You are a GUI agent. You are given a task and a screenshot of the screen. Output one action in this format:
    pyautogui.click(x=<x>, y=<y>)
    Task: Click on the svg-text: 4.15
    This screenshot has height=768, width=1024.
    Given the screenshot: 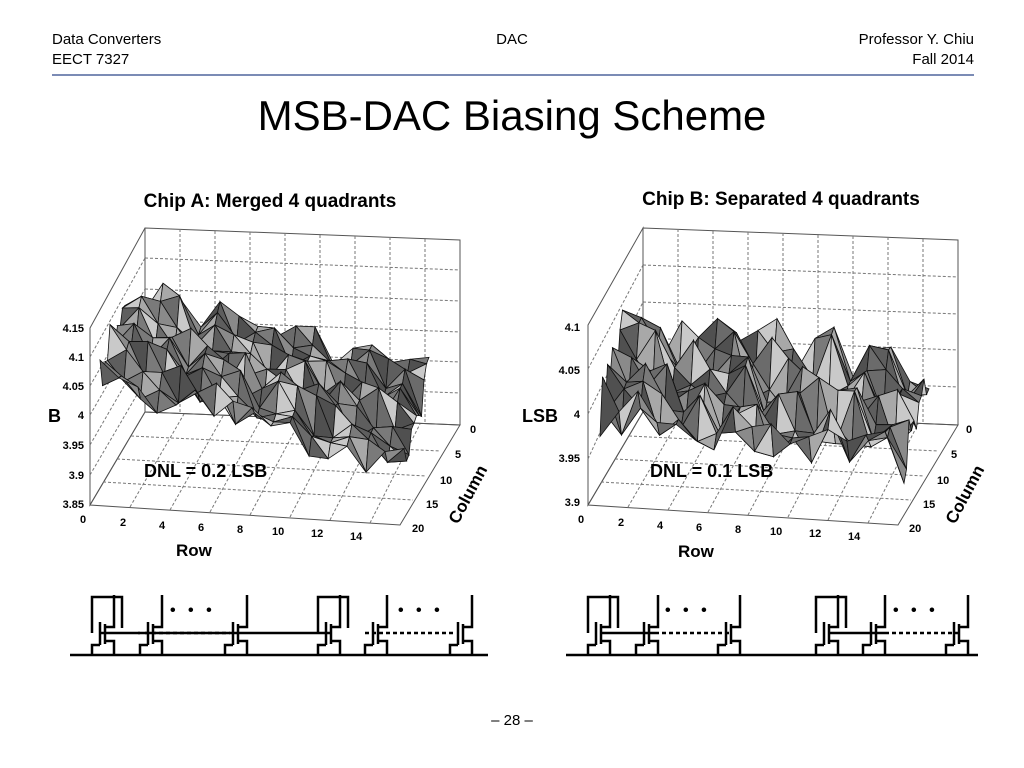 What is the action you would take?
    pyautogui.click(x=73, y=329)
    